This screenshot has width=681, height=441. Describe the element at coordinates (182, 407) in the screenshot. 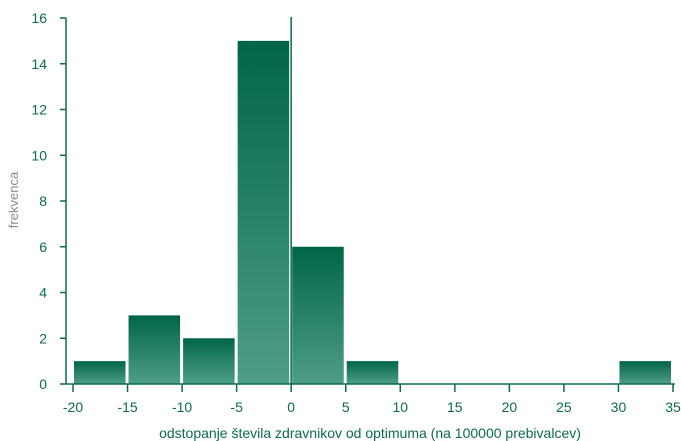

I see `x-tick-label: -10` at that location.